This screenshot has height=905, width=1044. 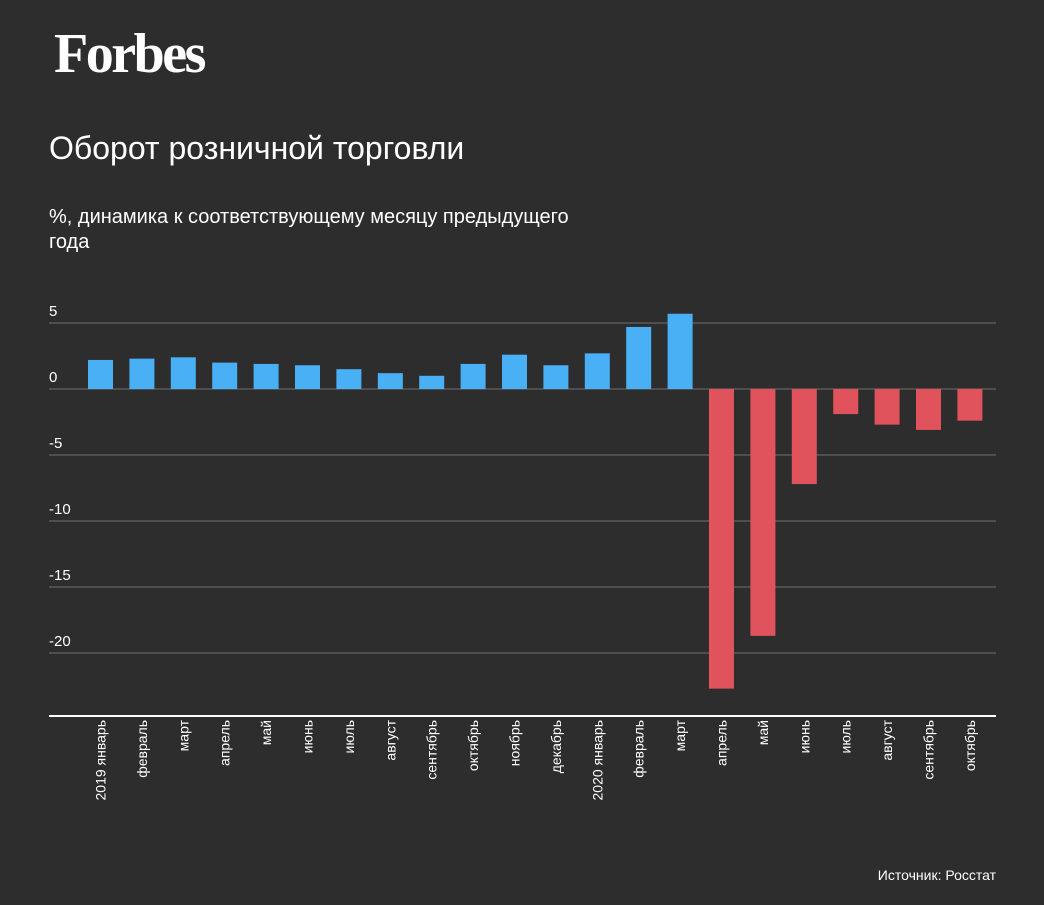 I want to click on y-tick-label: -10, so click(x=60, y=509).